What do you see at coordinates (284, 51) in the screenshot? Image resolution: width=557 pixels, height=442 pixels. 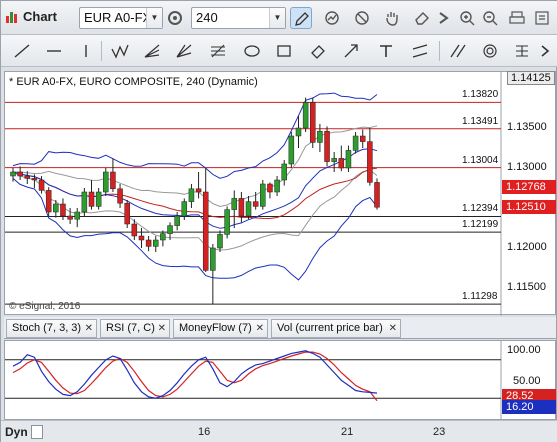 I see `rectangle-tool-icon` at bounding box center [284, 51].